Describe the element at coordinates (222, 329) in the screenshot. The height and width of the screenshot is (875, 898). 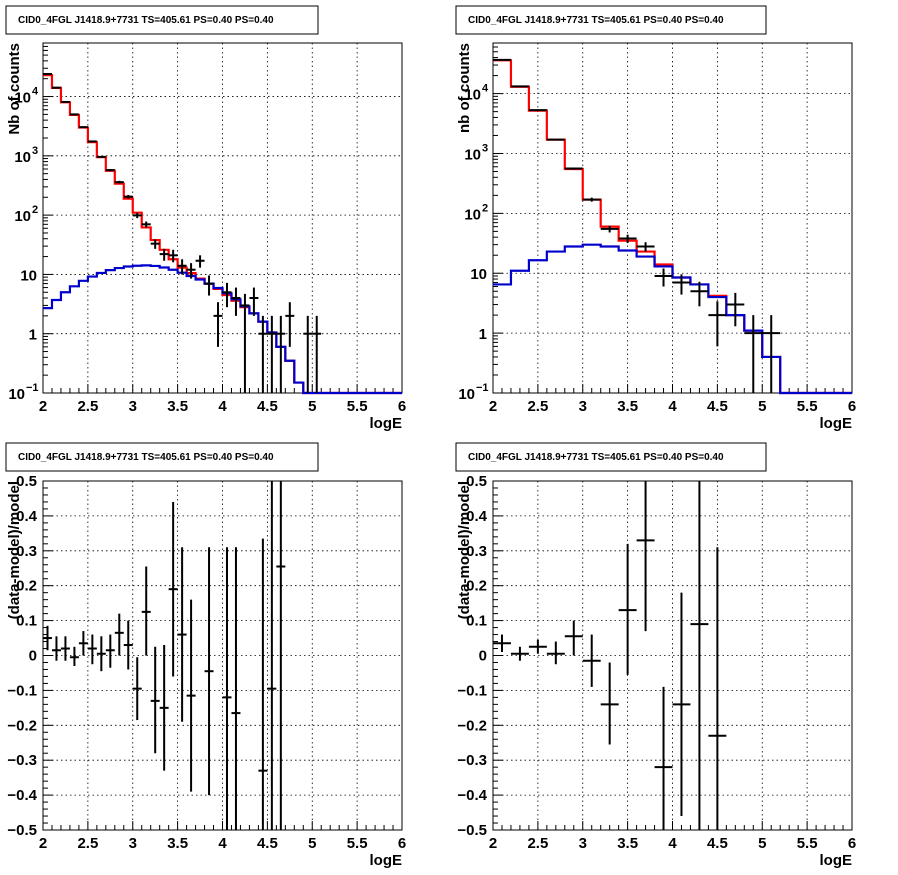
I see `model-series-source` at that location.